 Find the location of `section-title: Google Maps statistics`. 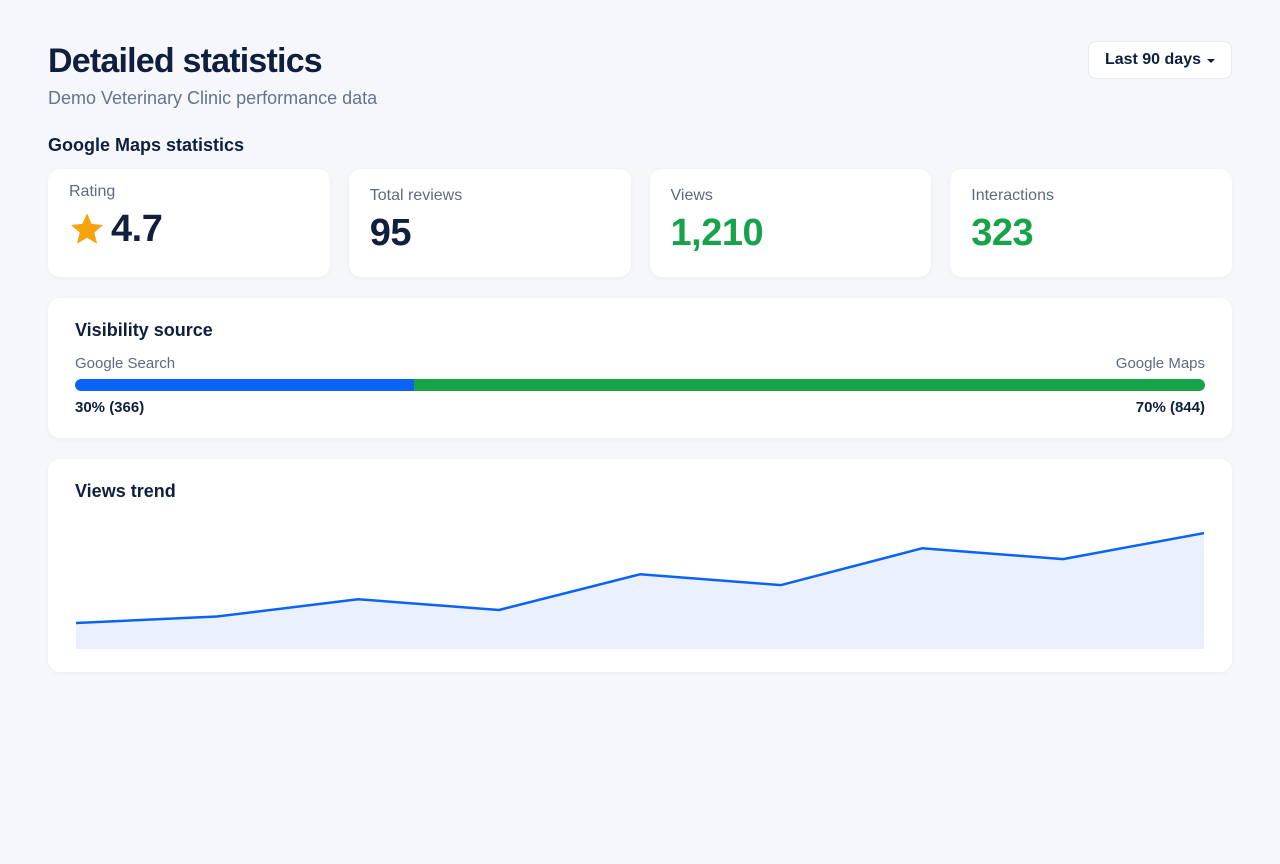

section-title: Google Maps statistics is located at coordinates (146, 145).